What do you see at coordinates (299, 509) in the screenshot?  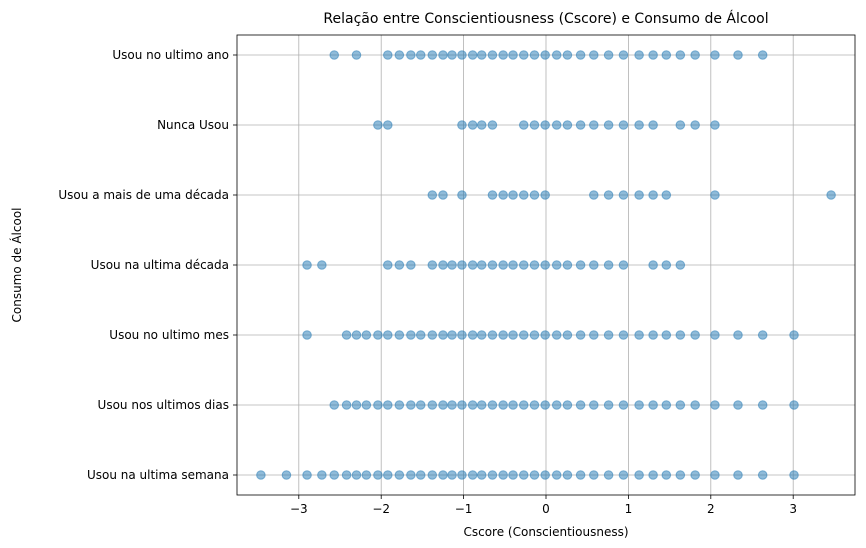 I see `x-tick-label: −3` at bounding box center [299, 509].